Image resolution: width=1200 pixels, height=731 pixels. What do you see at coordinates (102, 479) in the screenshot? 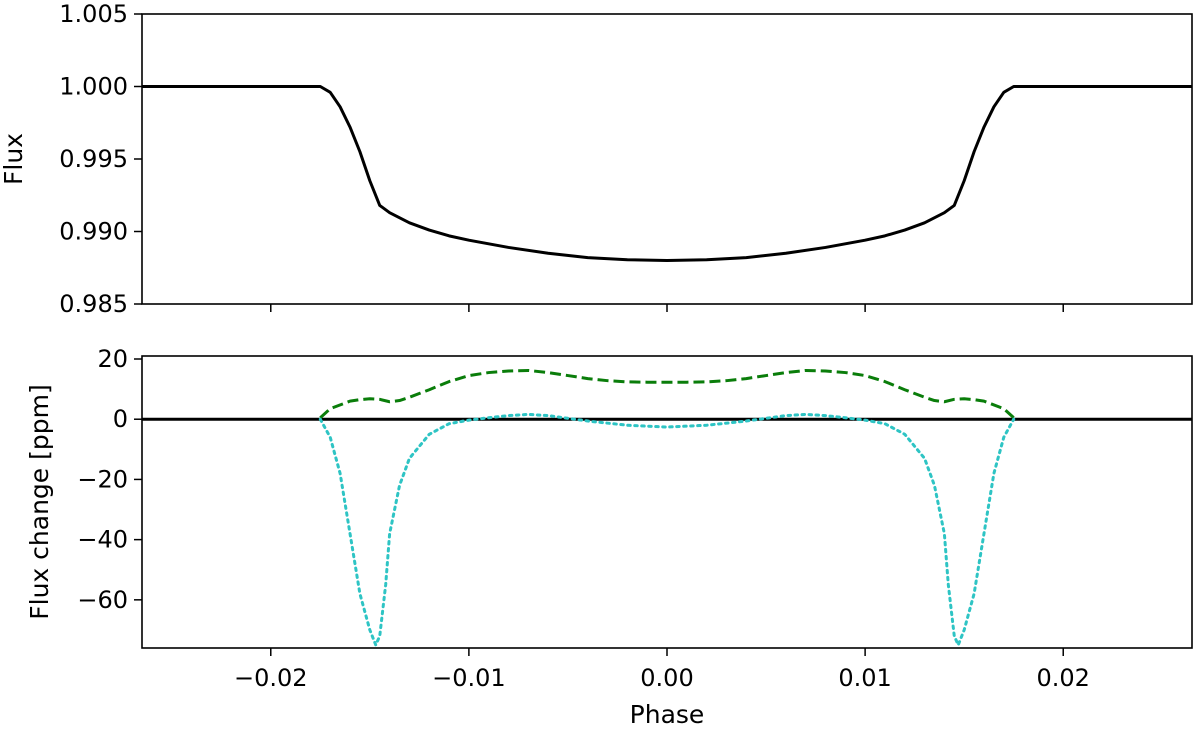
I see `bottom-y-tick-label: −20` at bounding box center [102, 479].